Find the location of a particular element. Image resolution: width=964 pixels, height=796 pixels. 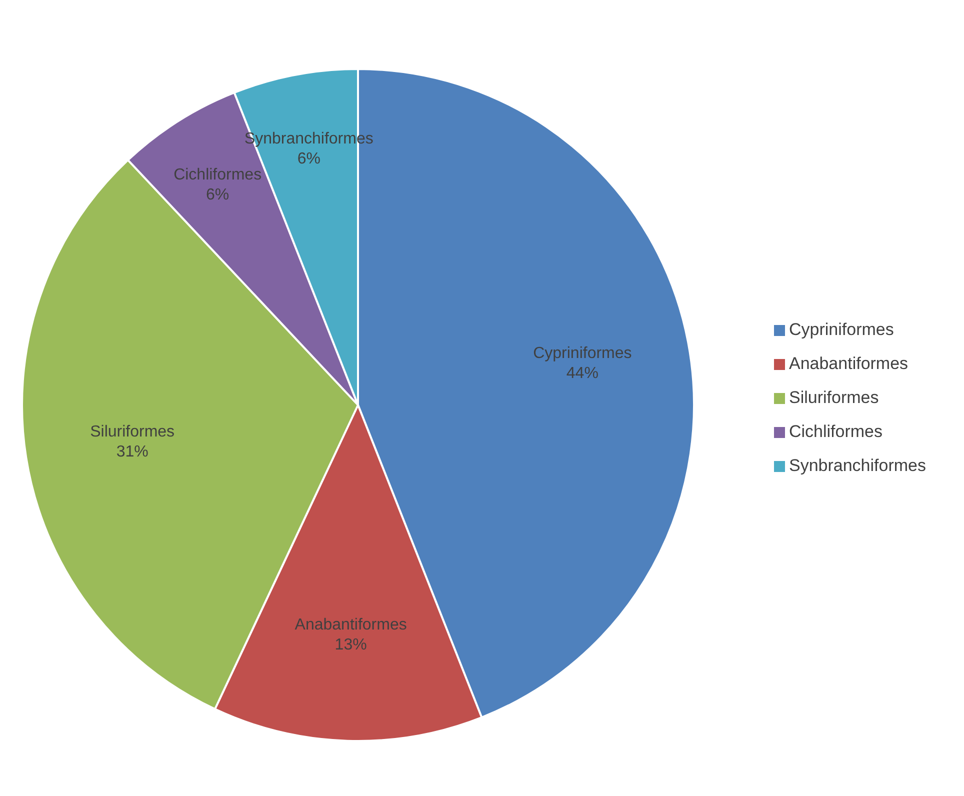

legend-label: Cichliformes is located at coordinates (835, 431).